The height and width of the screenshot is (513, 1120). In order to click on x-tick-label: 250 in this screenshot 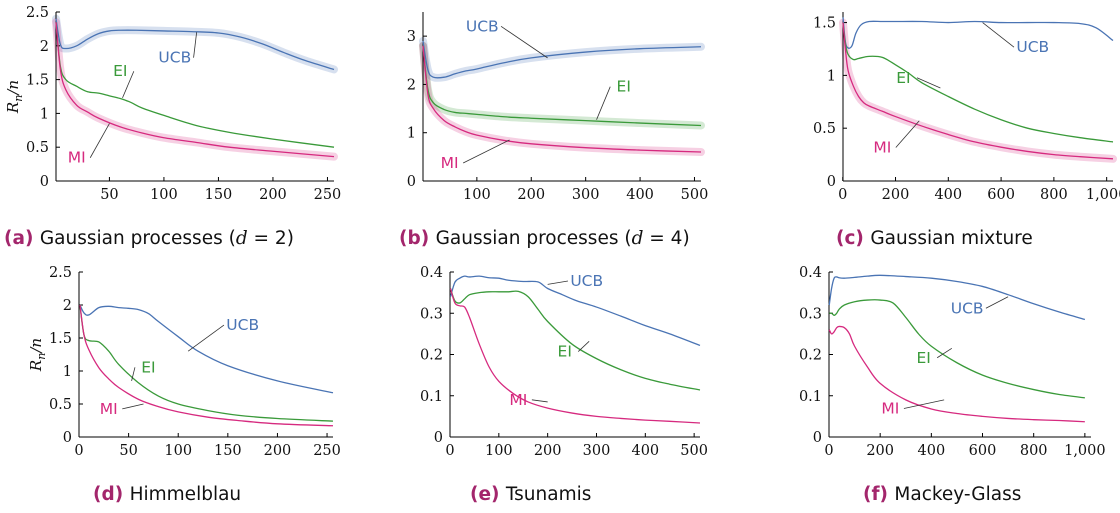, I will do `click(327, 451)`.